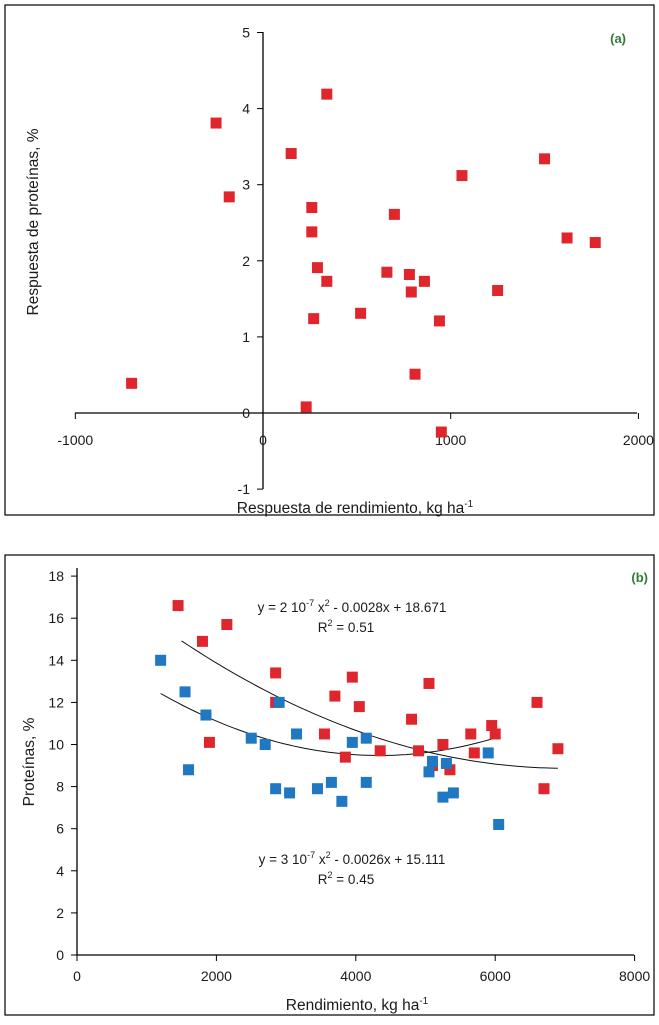 Image resolution: width=659 pixels, height=1025 pixels. What do you see at coordinates (346, 878) in the screenshot?
I see `blue-fit-r2: R2 = 0.45` at bounding box center [346, 878].